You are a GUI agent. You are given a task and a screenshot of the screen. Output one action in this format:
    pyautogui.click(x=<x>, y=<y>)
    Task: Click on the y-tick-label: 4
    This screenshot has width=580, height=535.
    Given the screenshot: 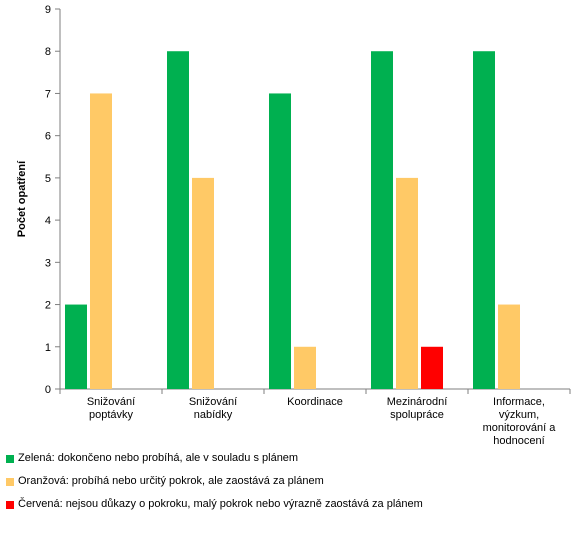 What is the action you would take?
    pyautogui.click(x=48, y=221)
    